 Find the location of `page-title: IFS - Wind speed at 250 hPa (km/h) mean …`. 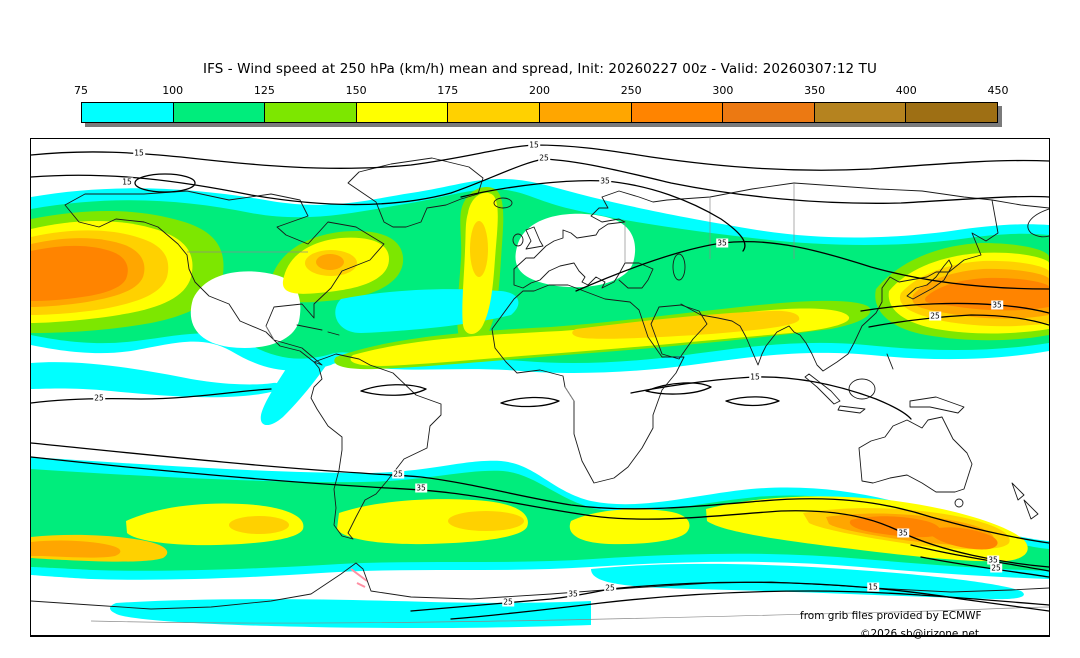

page-title: IFS - Wind speed at 250 hPa (km/h) mean … is located at coordinates (540, 69).